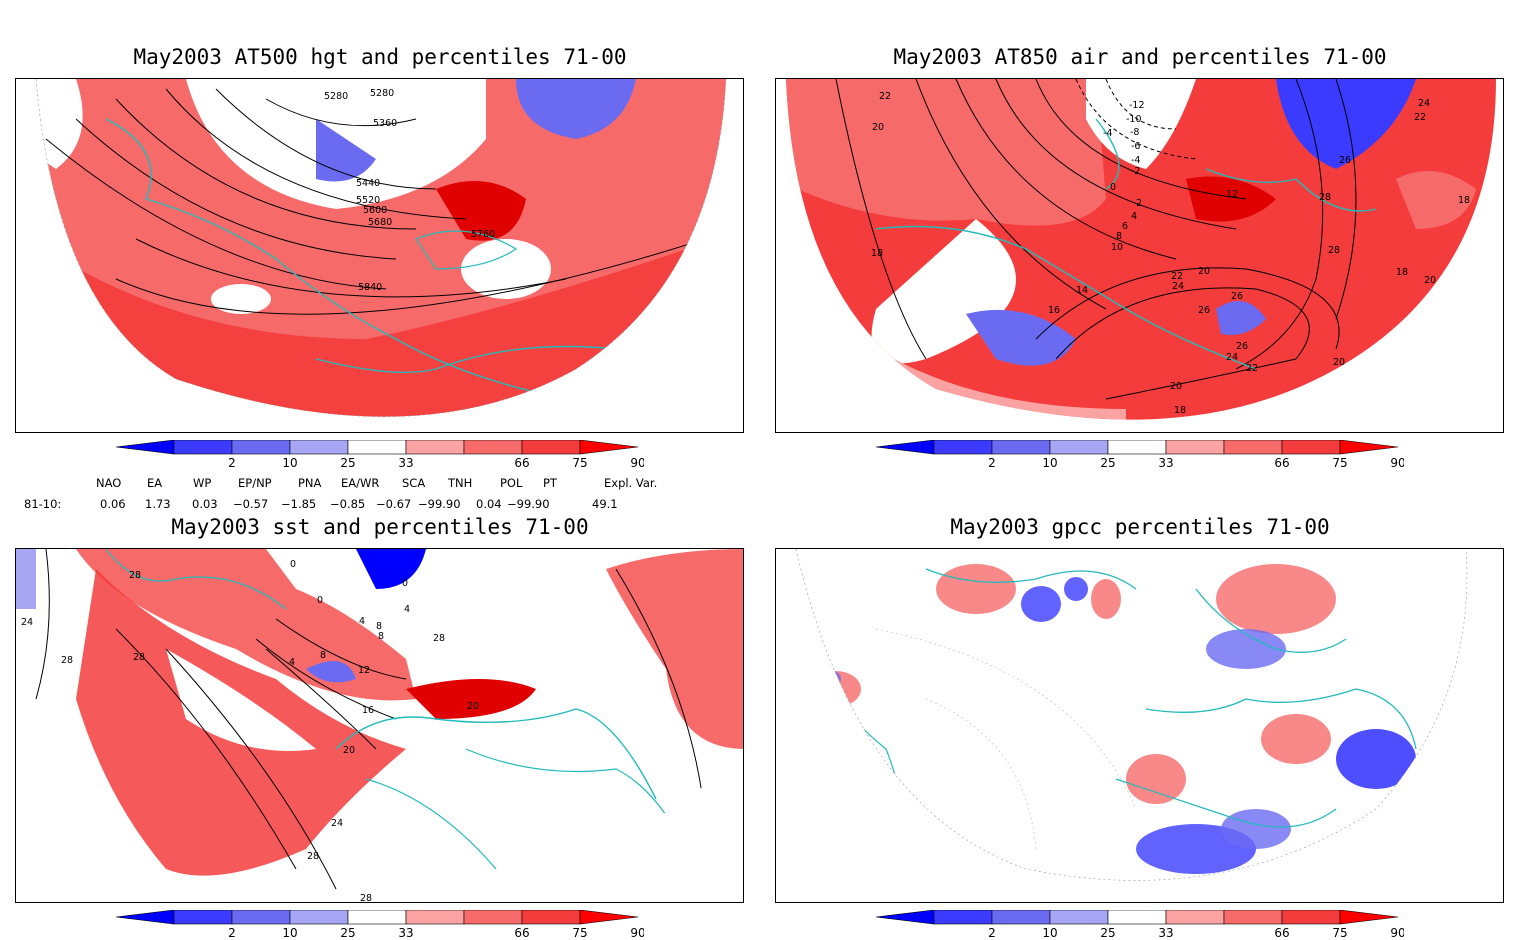 The width and height of the screenshot is (1520, 940). I want to click on index-header: Expl. Var., so click(631, 483).